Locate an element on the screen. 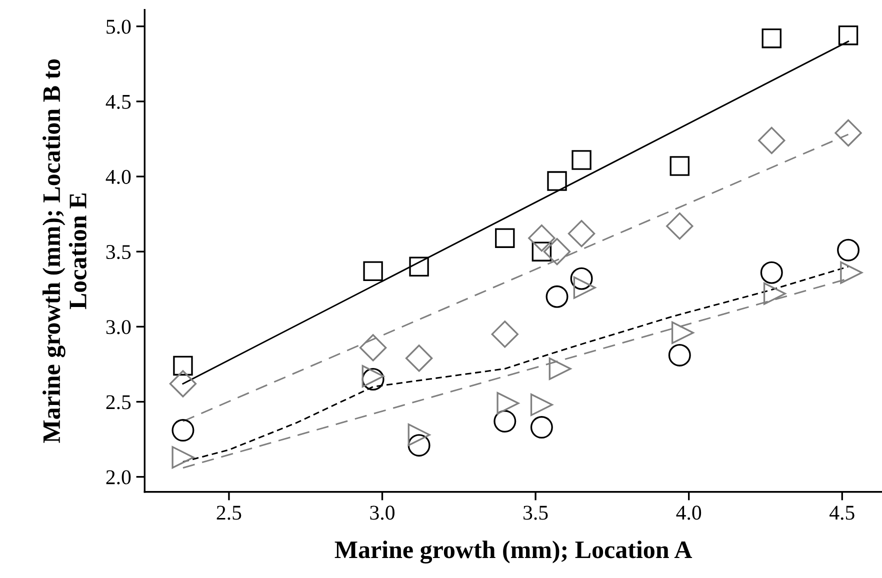 Image resolution: width=882 pixels, height=578 pixels. y-tick-label: 5.0 is located at coordinates (118, 27).